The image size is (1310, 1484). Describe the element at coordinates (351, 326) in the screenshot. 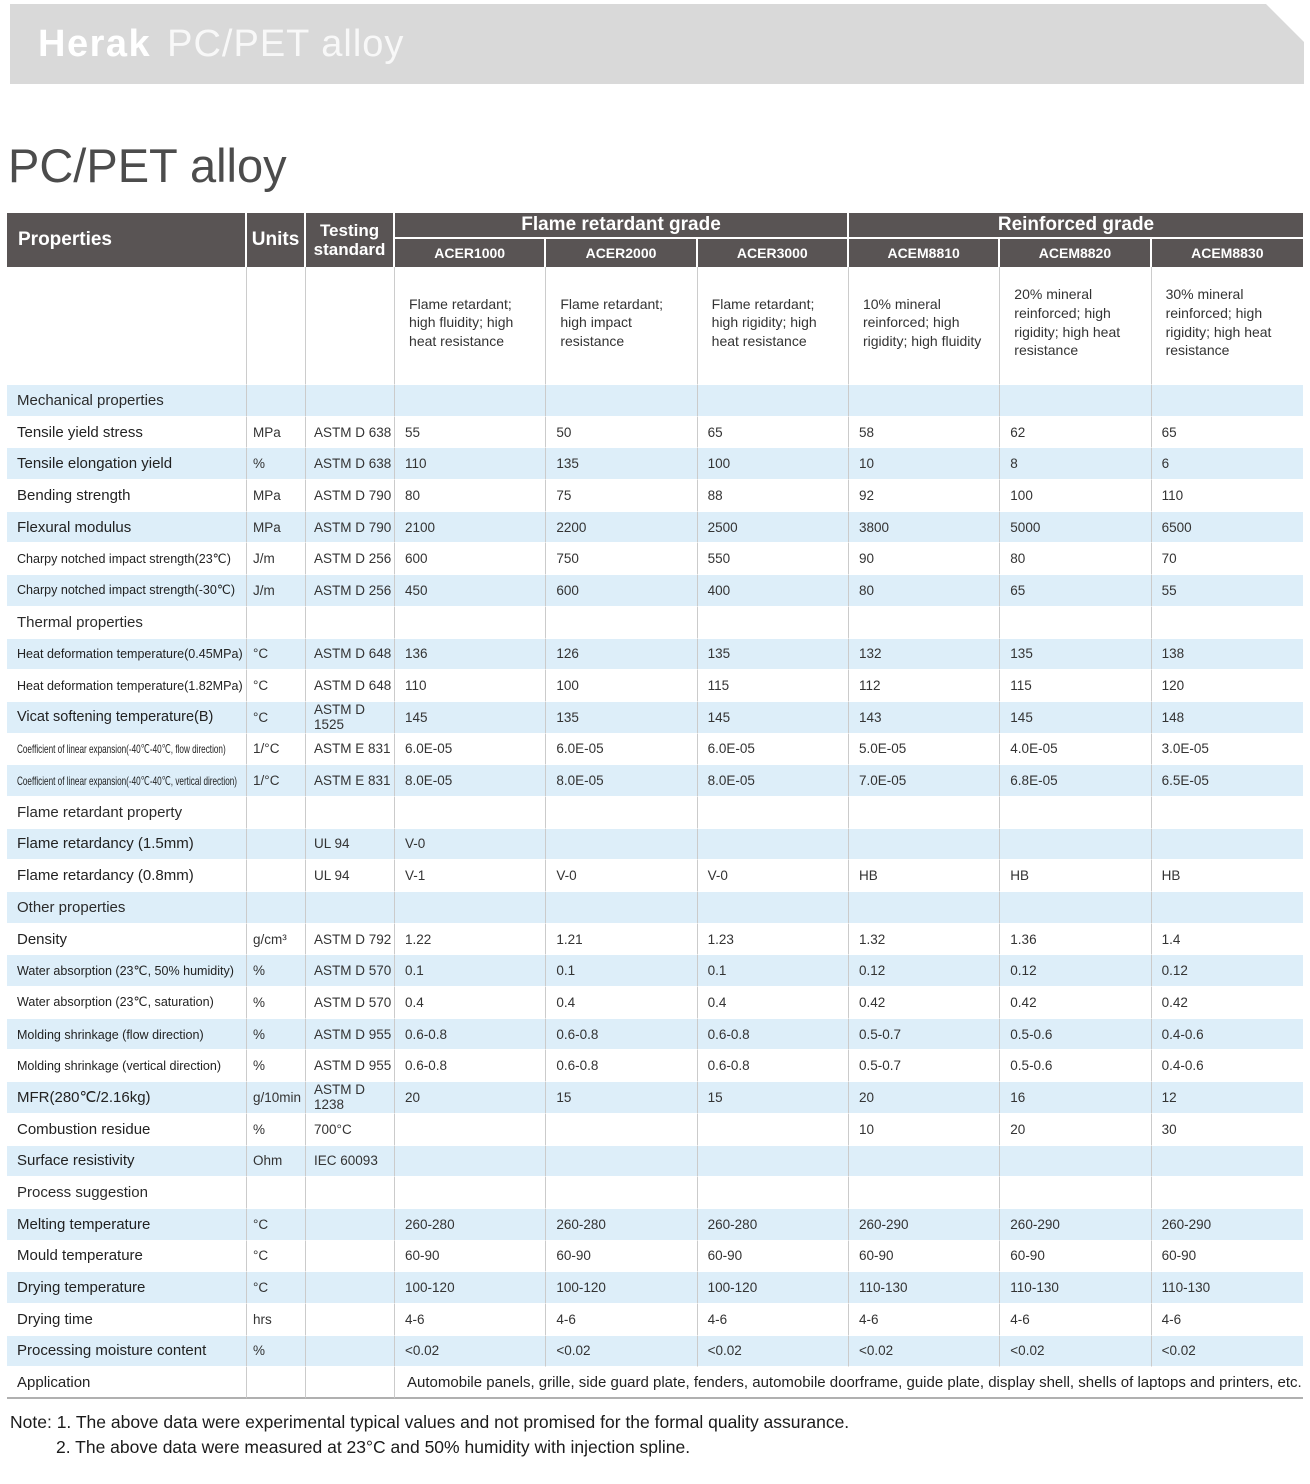

I see `standard-empty-cell` at that location.